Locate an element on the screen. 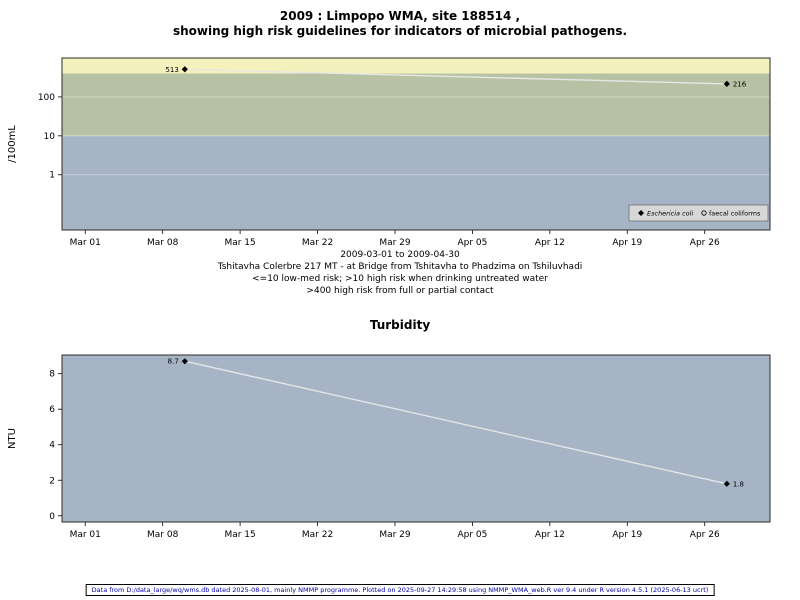 The height and width of the screenshot is (600, 800). chart1-ytick-label: 10 is located at coordinates (50, 137).